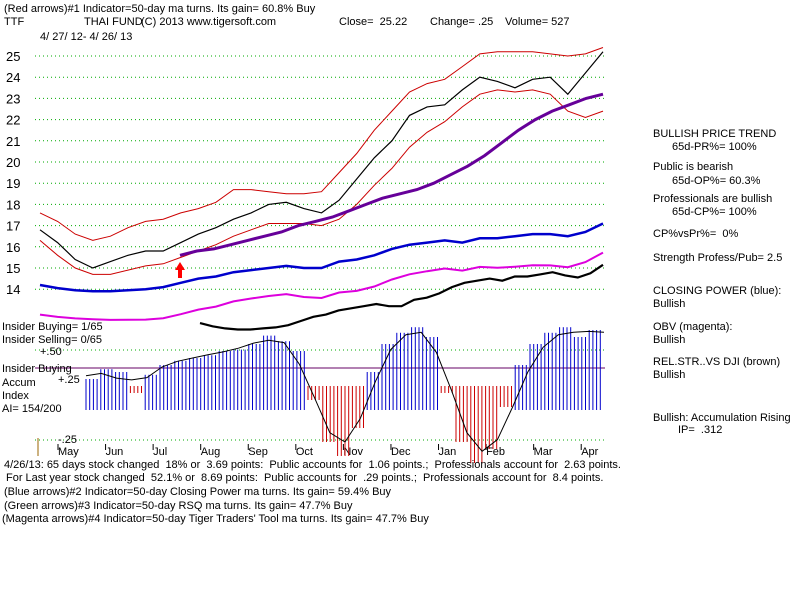 This screenshot has height=600, width=800. I want to click on ai-value: AI= 154/200, so click(32, 409).